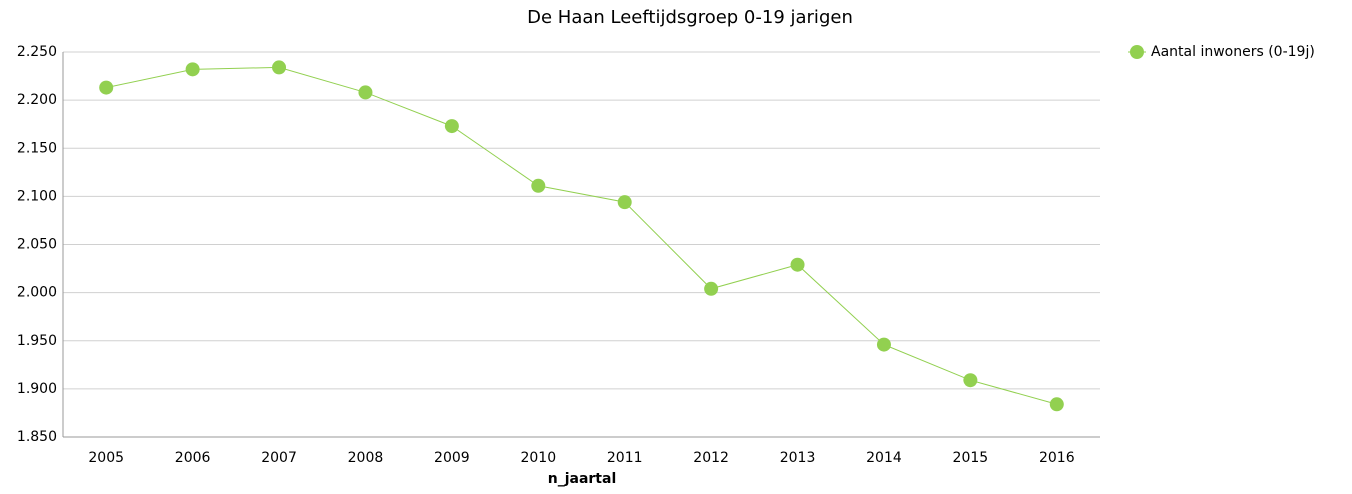 This screenshot has height=494, width=1352. I want to click on legend-label: Aantal inwoners (0-19j), so click(1233, 52).